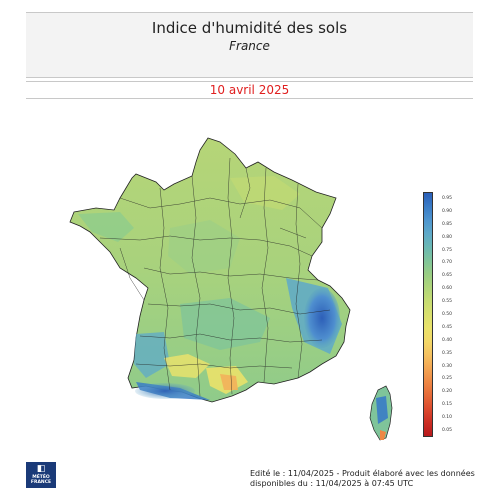  I want to click on legend-tick-label: 0.55, so click(447, 302).